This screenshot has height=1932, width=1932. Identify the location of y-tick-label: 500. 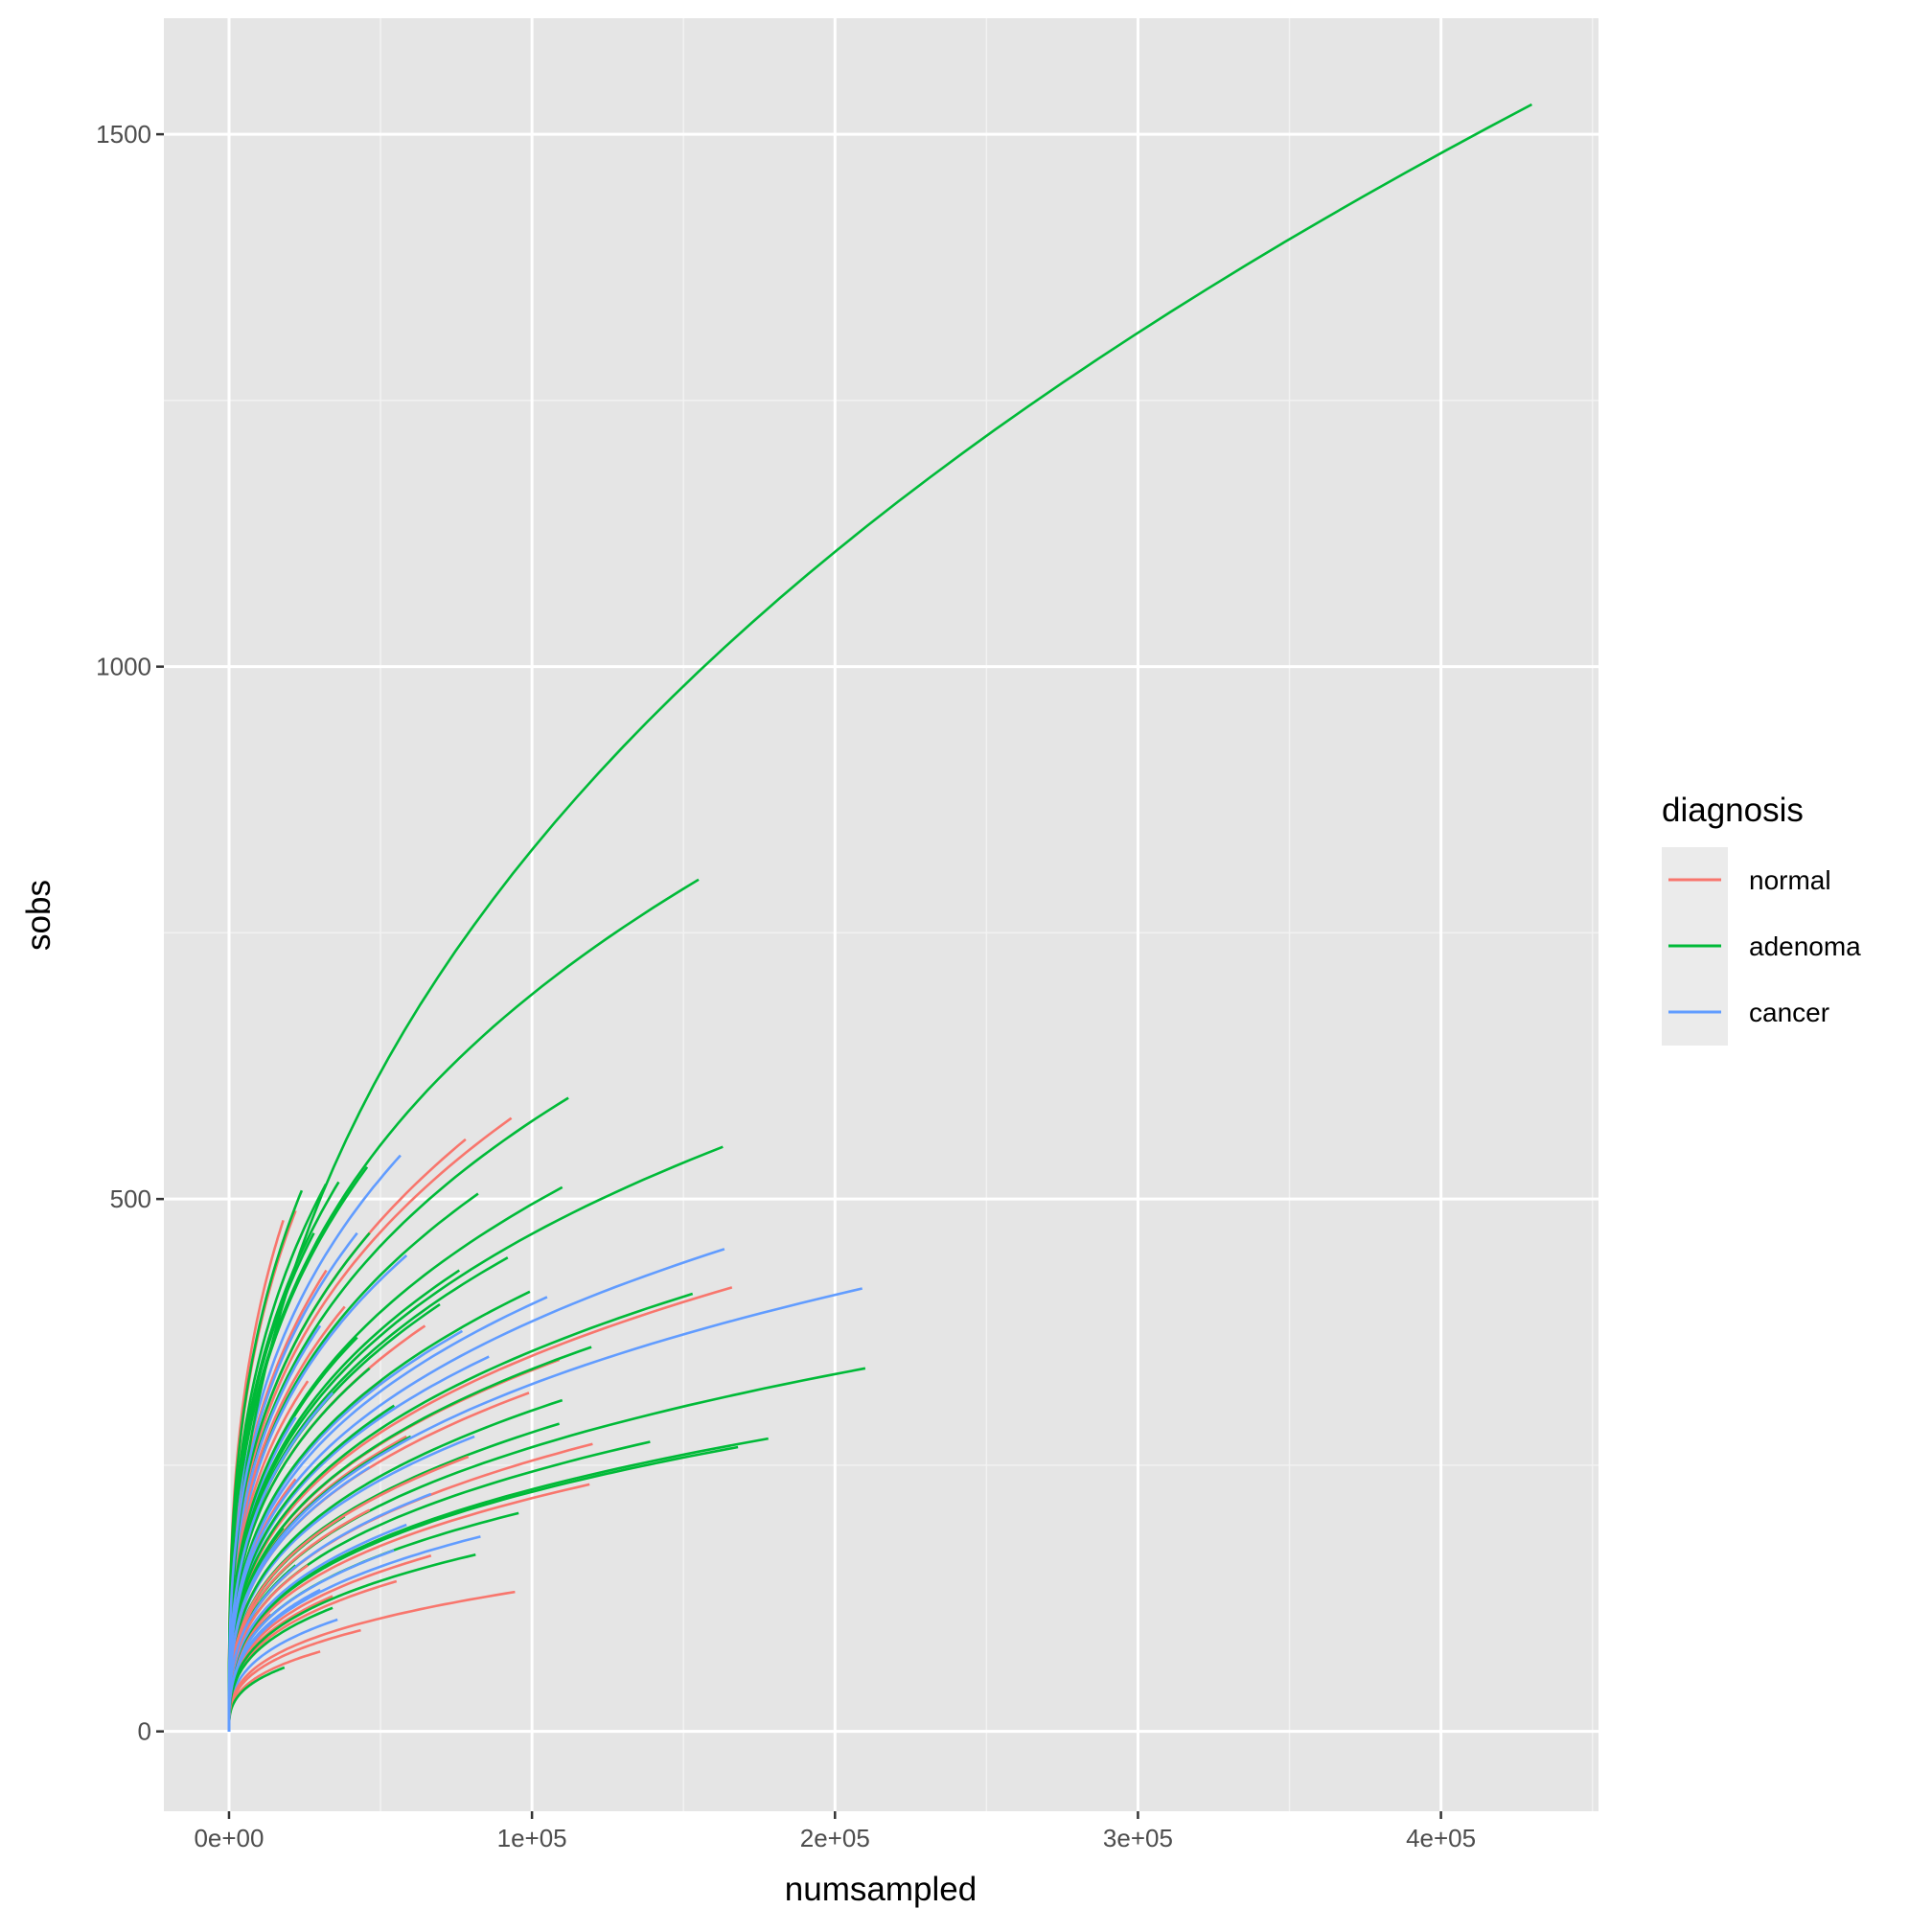
(130, 1198).